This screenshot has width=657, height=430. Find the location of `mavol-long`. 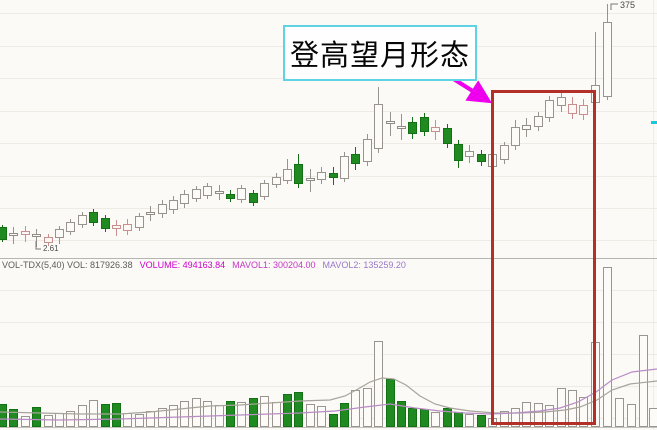

mavol-long is located at coordinates (328, 396).